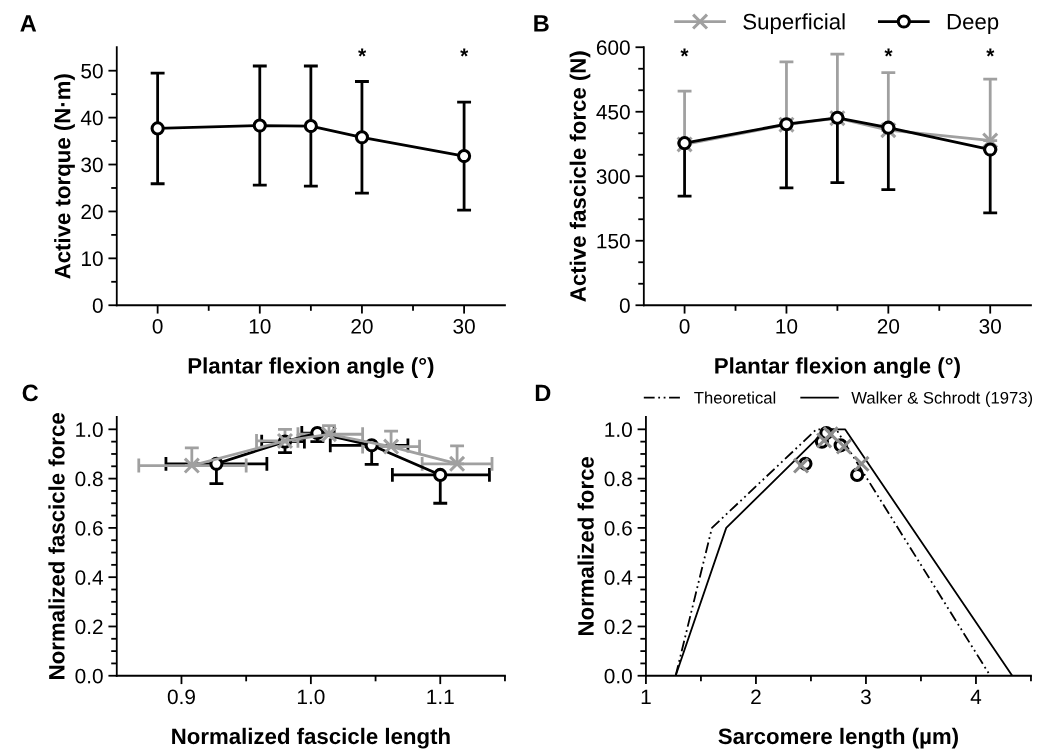 The width and height of the screenshot is (1052, 750). What do you see at coordinates (756, 697) in the screenshot?
I see `x-tick-label: 2` at bounding box center [756, 697].